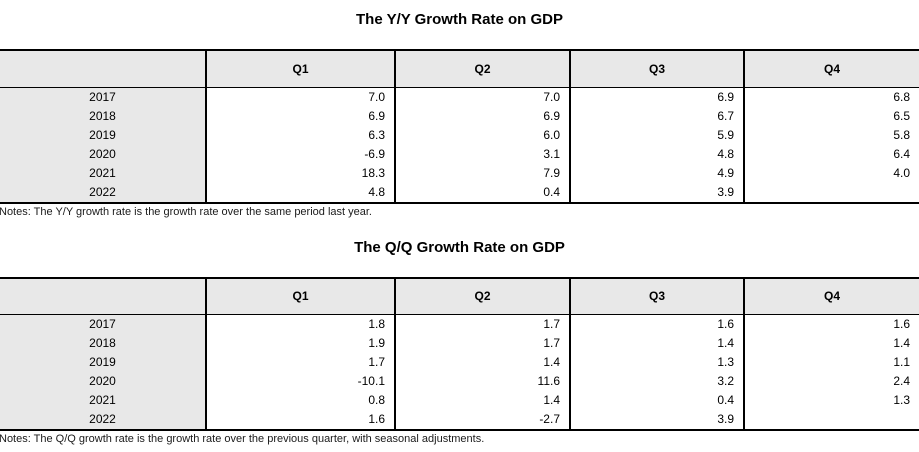 This screenshot has width=919, height=452. I want to click on value-cell-q2: -2.7, so click(482, 420).